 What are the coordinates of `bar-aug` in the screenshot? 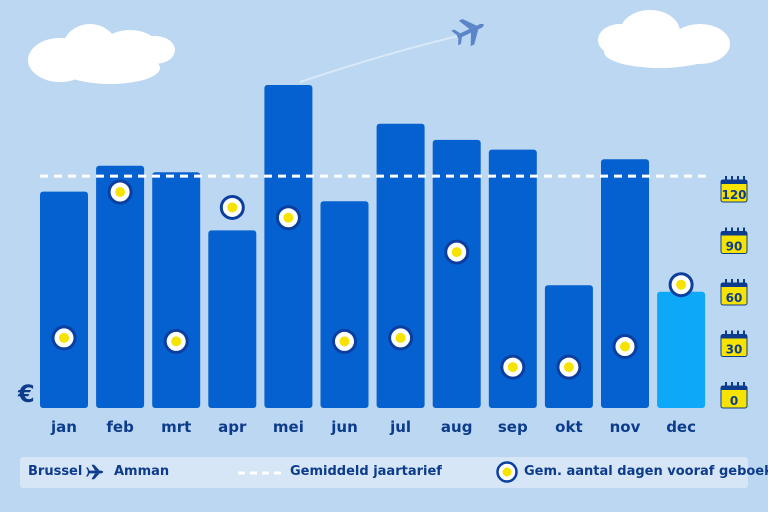 It's located at (456, 273).